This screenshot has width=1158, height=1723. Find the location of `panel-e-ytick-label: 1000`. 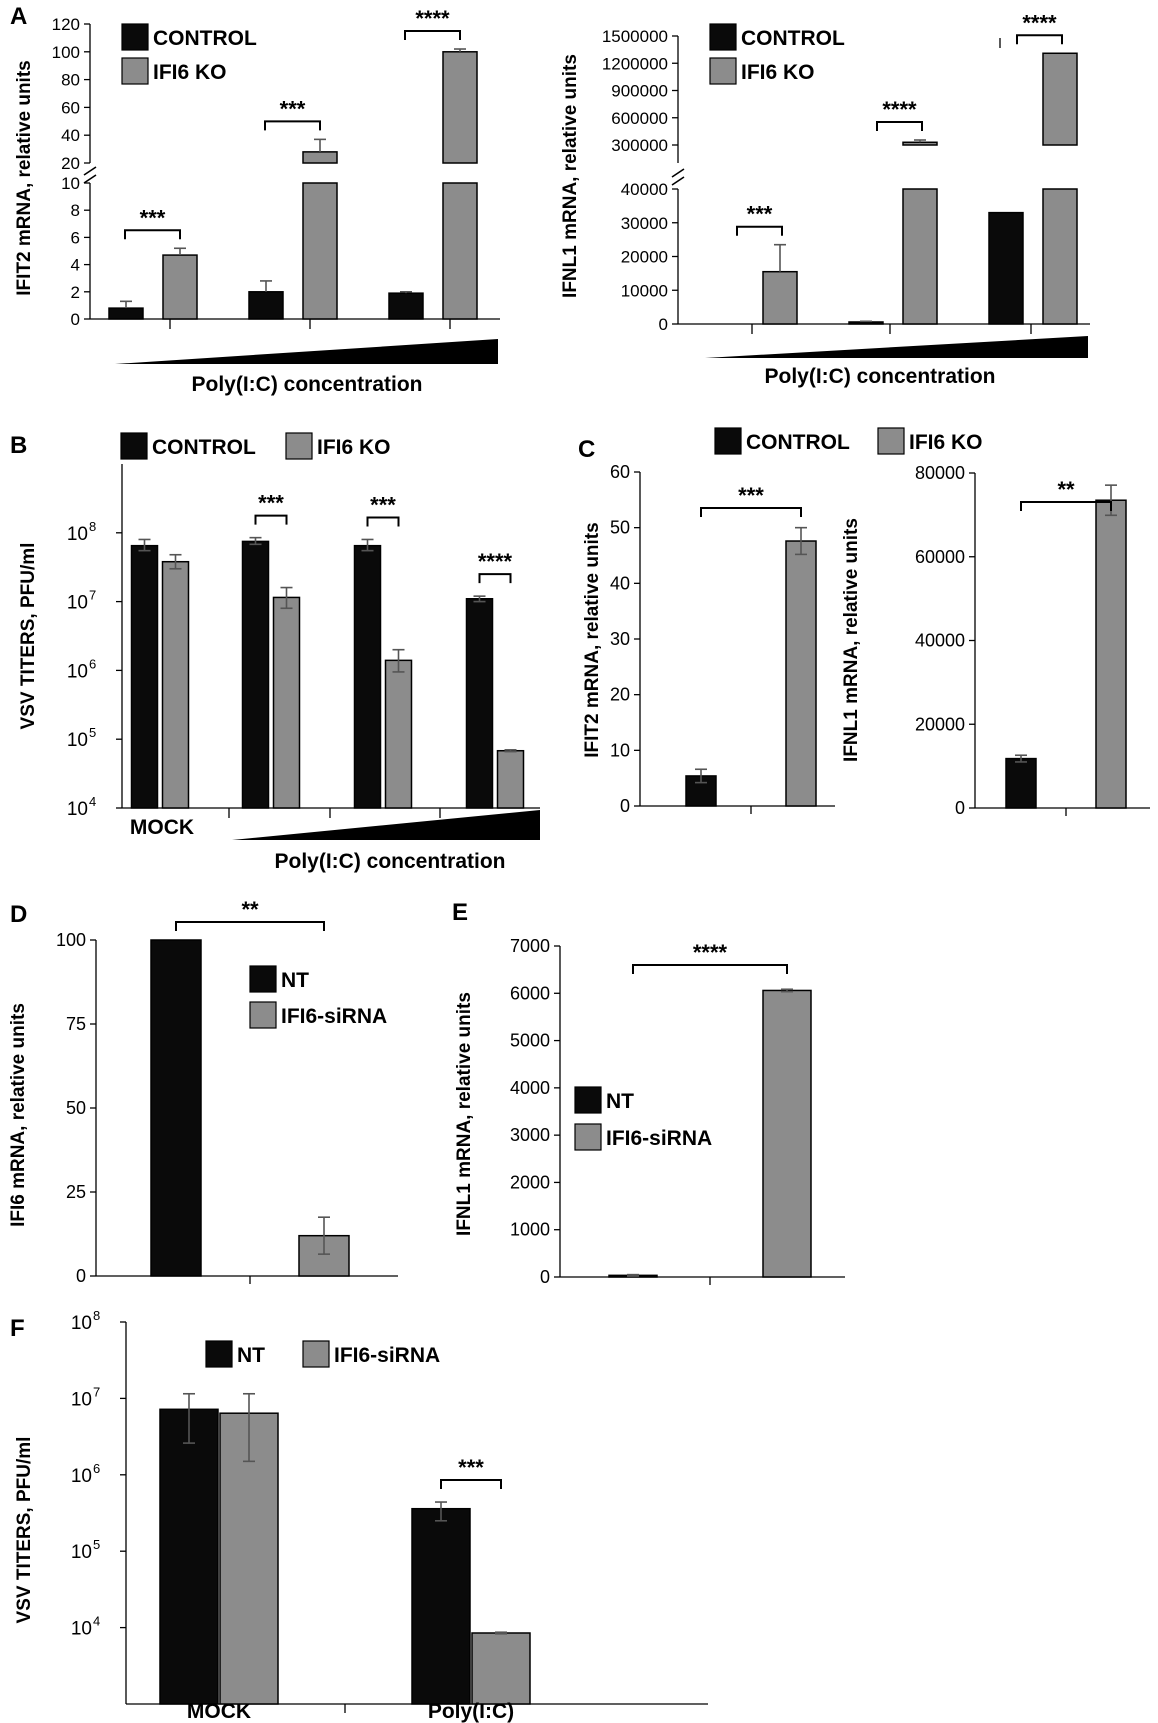

panel-e-ytick-label: 1000 is located at coordinates (530, 1230).